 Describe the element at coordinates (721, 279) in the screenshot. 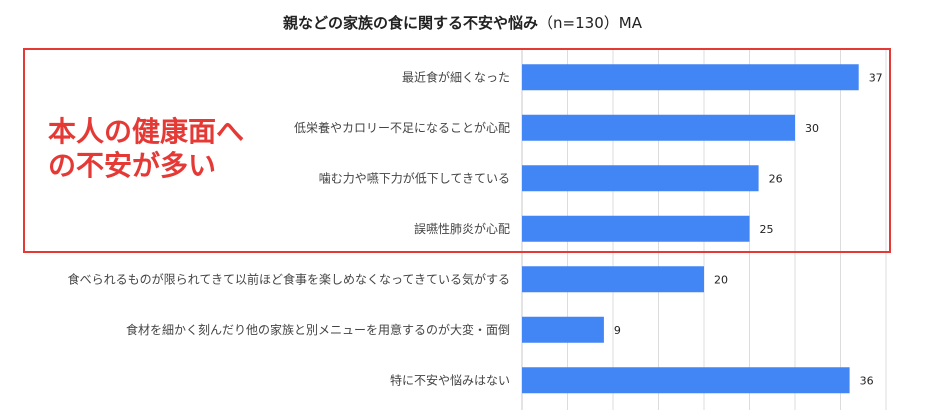

I see `data-label: 20` at that location.